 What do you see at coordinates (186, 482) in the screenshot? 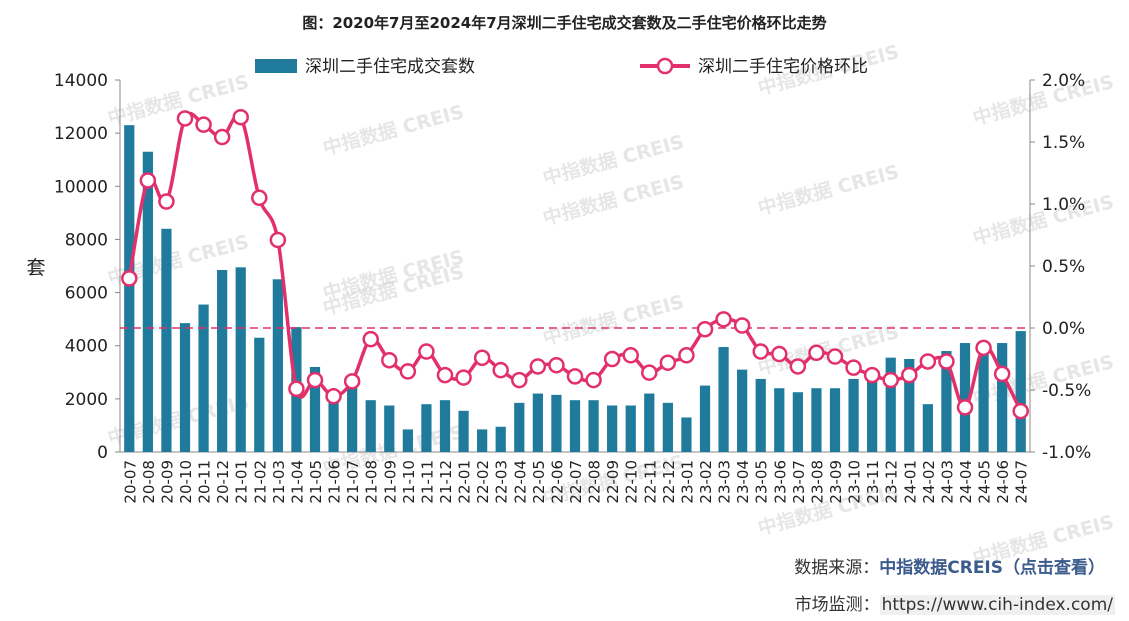
I see `x-tick-label: 20-10` at bounding box center [186, 482].